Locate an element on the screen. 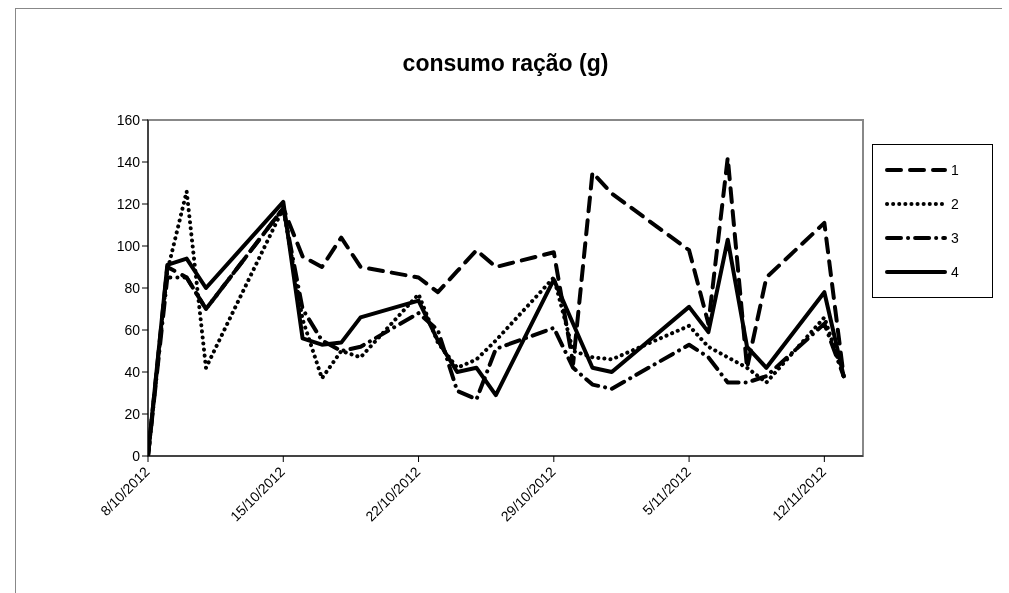 This screenshot has width=1009, height=593. y-tick-label: 60 is located at coordinates (132, 329).